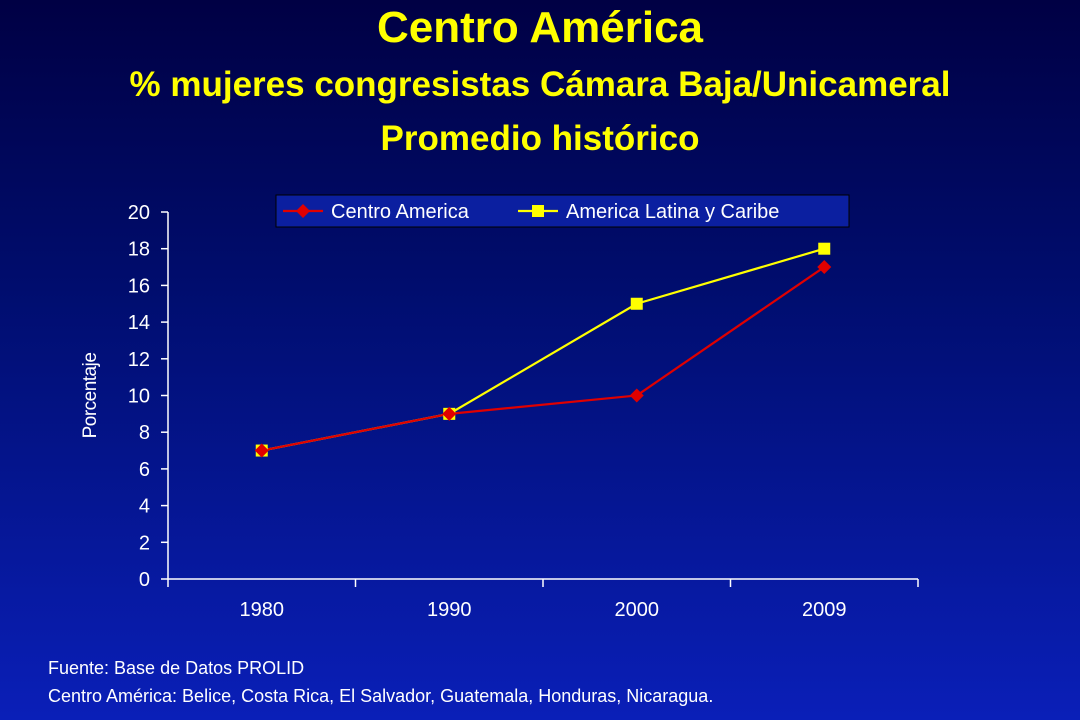 This screenshot has width=1080, height=720. What do you see at coordinates (139, 397) in the screenshot?
I see `y-tick-label: 10` at bounding box center [139, 397].